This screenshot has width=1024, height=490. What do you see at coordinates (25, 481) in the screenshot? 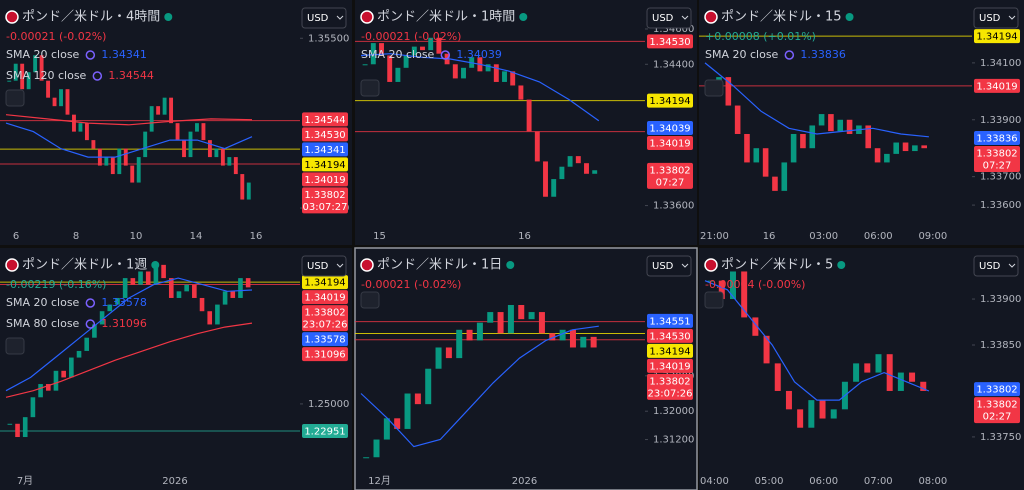
I see `x-tick-label: 7月` at bounding box center [25, 481].